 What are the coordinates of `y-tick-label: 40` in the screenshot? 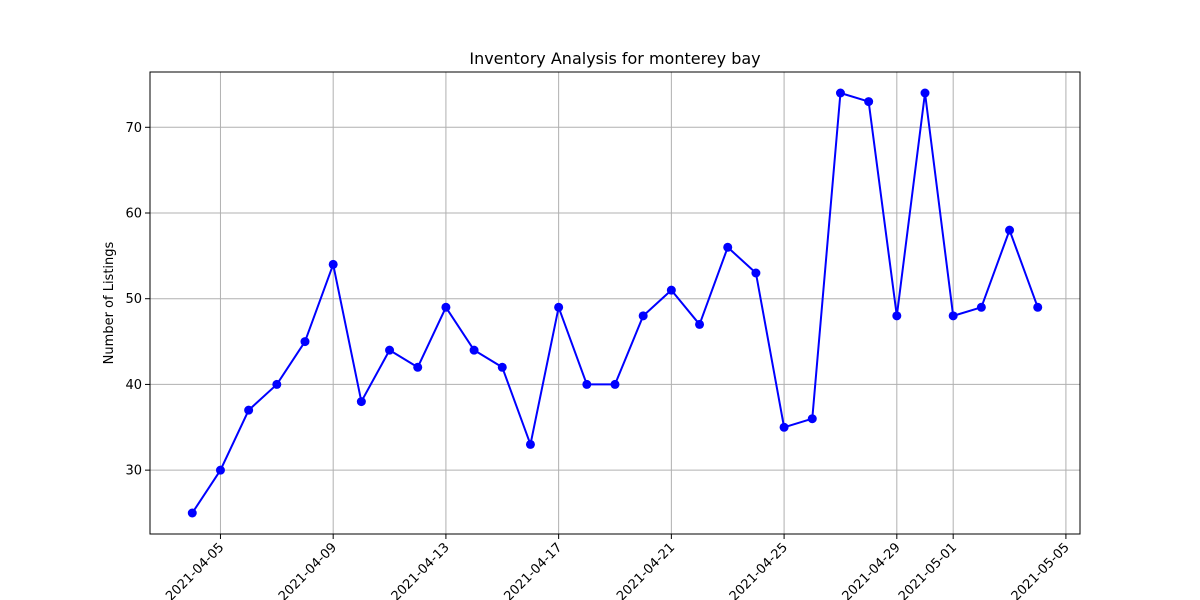 It's located at (133, 385).